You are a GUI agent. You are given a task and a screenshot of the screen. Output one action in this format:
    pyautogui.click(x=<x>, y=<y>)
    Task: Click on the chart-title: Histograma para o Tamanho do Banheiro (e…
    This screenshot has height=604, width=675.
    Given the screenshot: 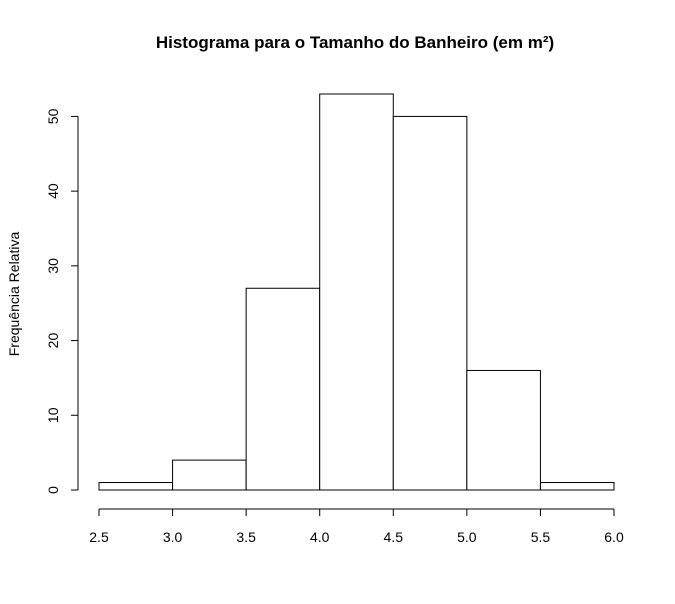 What is the action you would take?
    pyautogui.click(x=355, y=42)
    